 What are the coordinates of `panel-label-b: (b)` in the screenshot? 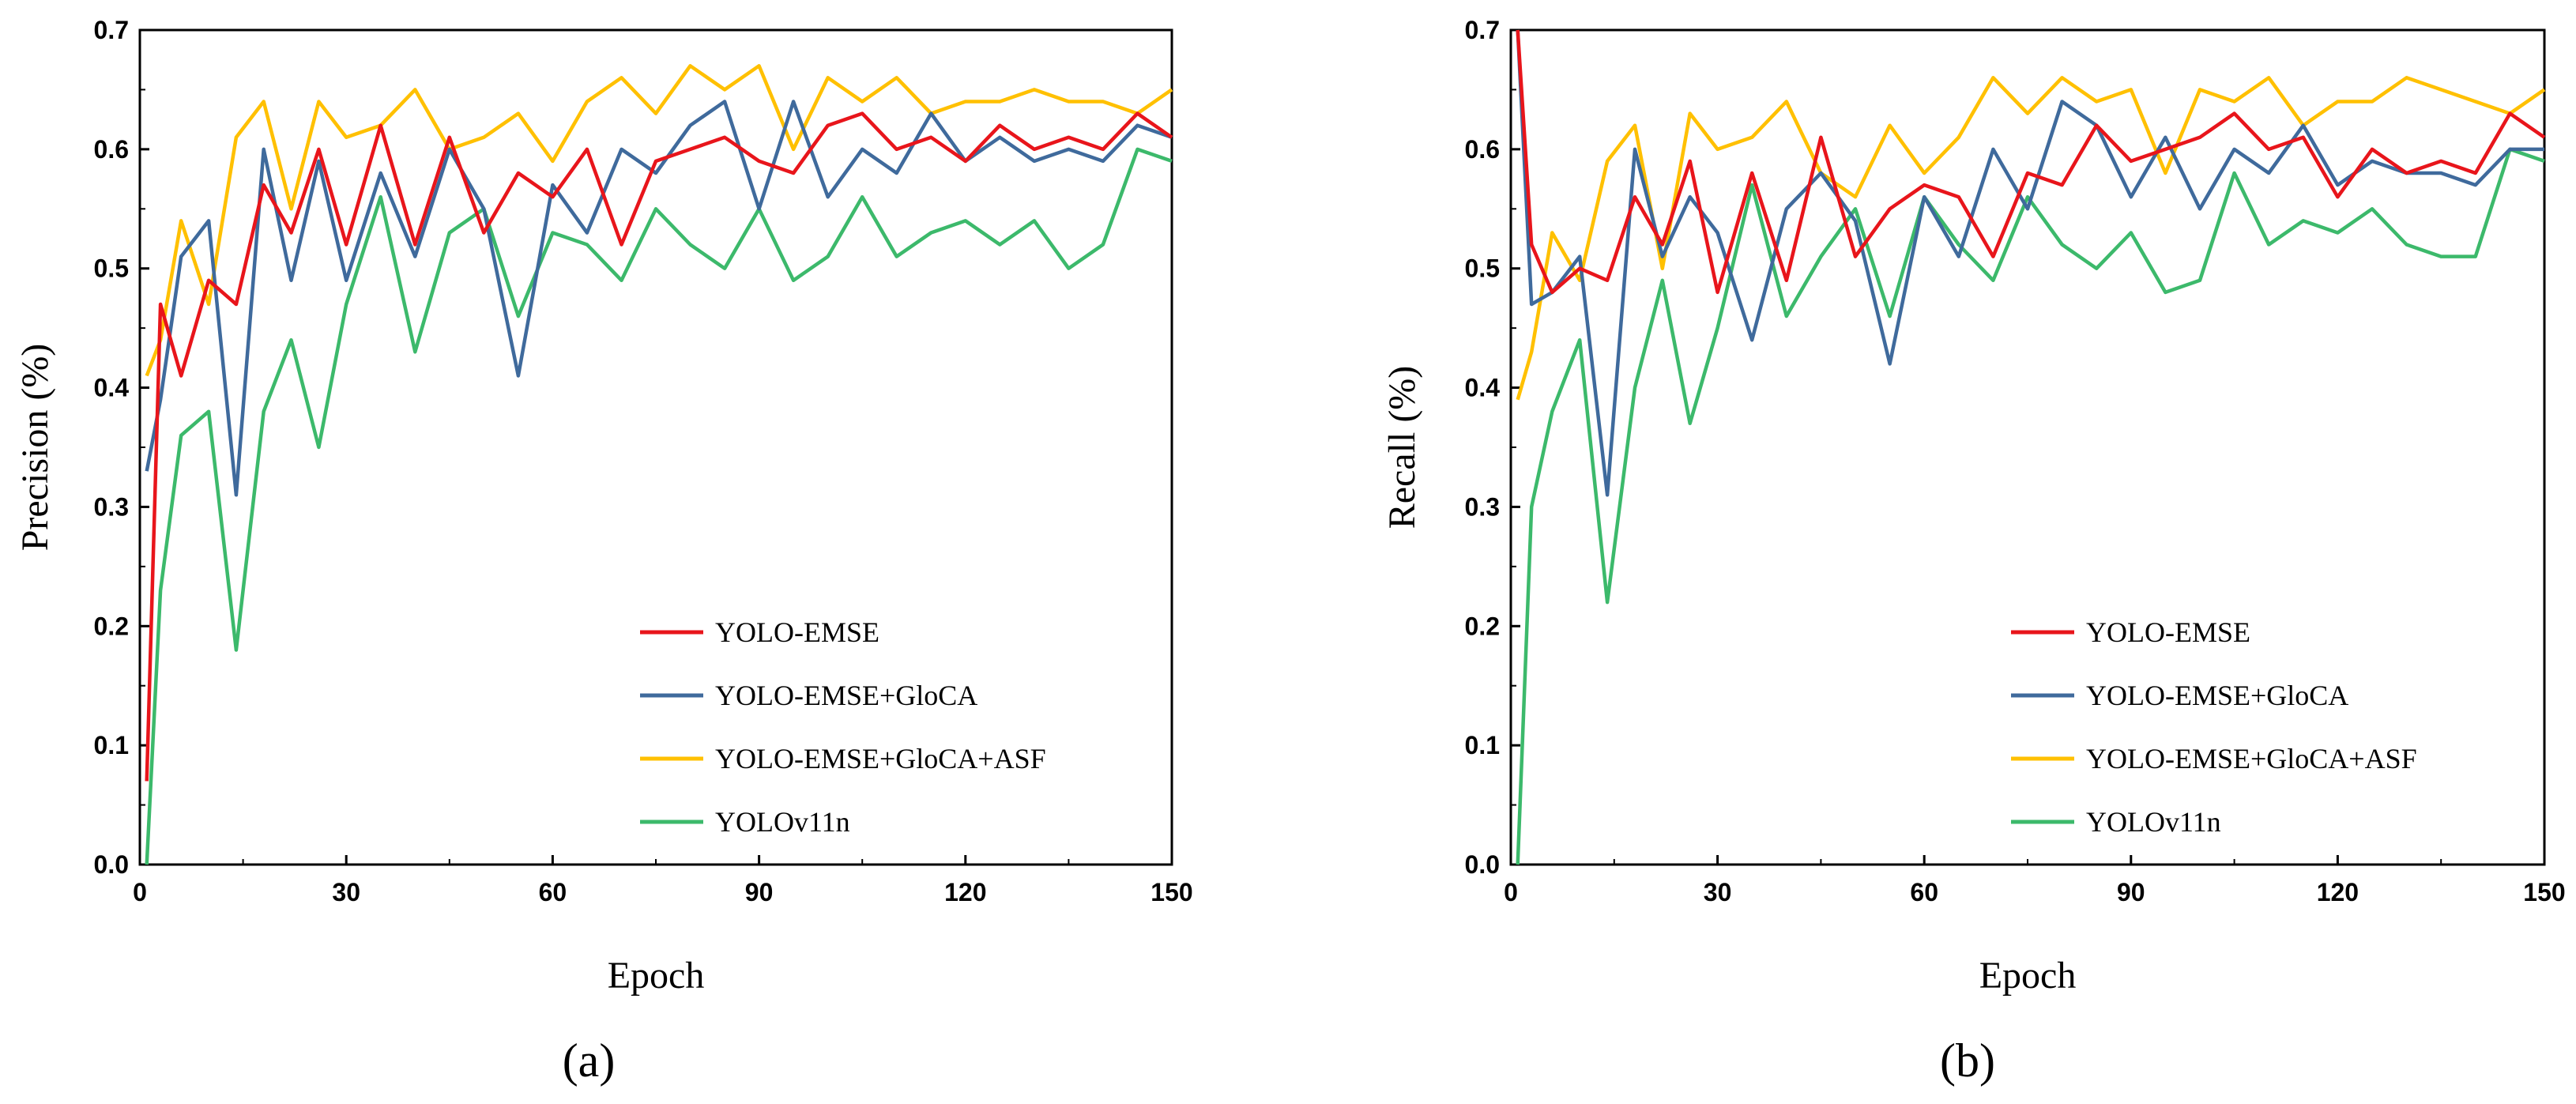 It's located at (1967, 1060).